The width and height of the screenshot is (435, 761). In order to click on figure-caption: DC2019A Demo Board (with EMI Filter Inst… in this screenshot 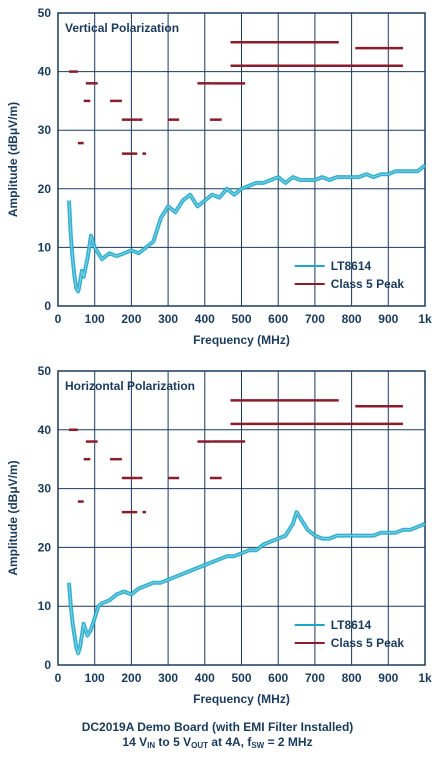, I will do `click(217, 736)`.